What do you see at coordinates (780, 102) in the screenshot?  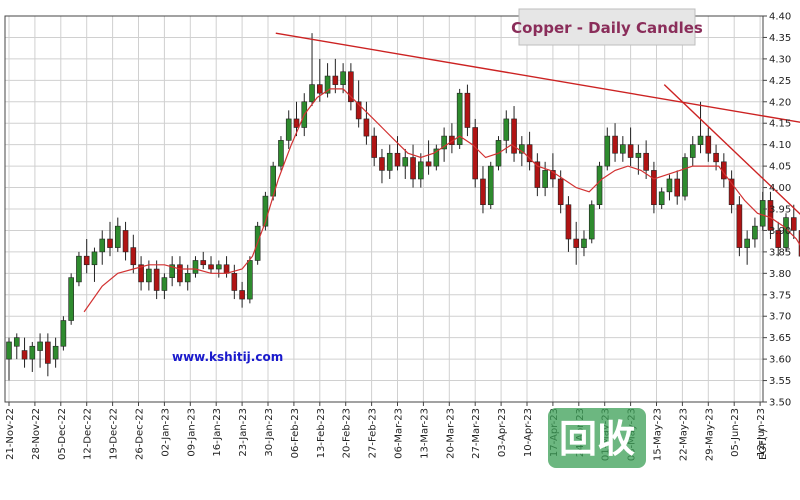 I see `y-tick-label: 4.20` at bounding box center [780, 102].